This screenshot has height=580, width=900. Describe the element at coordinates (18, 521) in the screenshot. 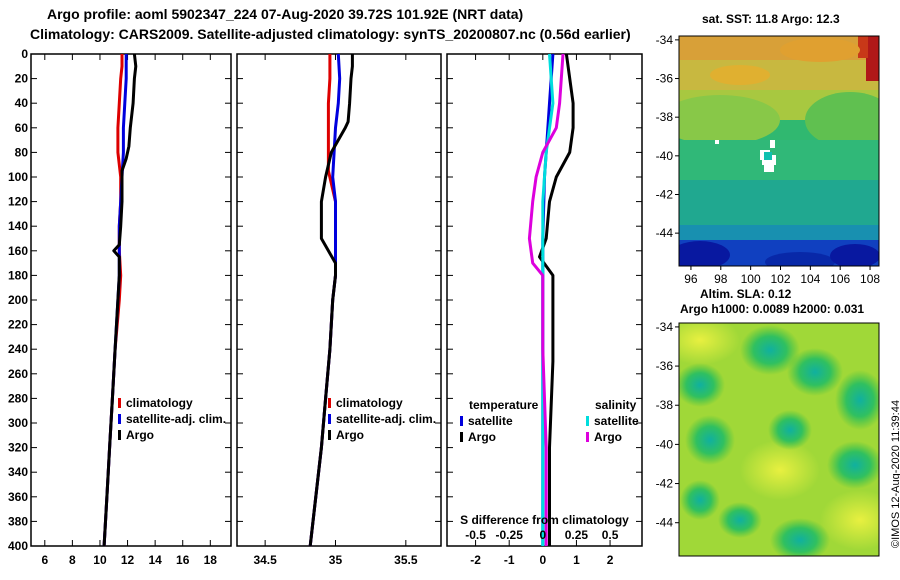

I see `y-tick-label: 380` at that location.